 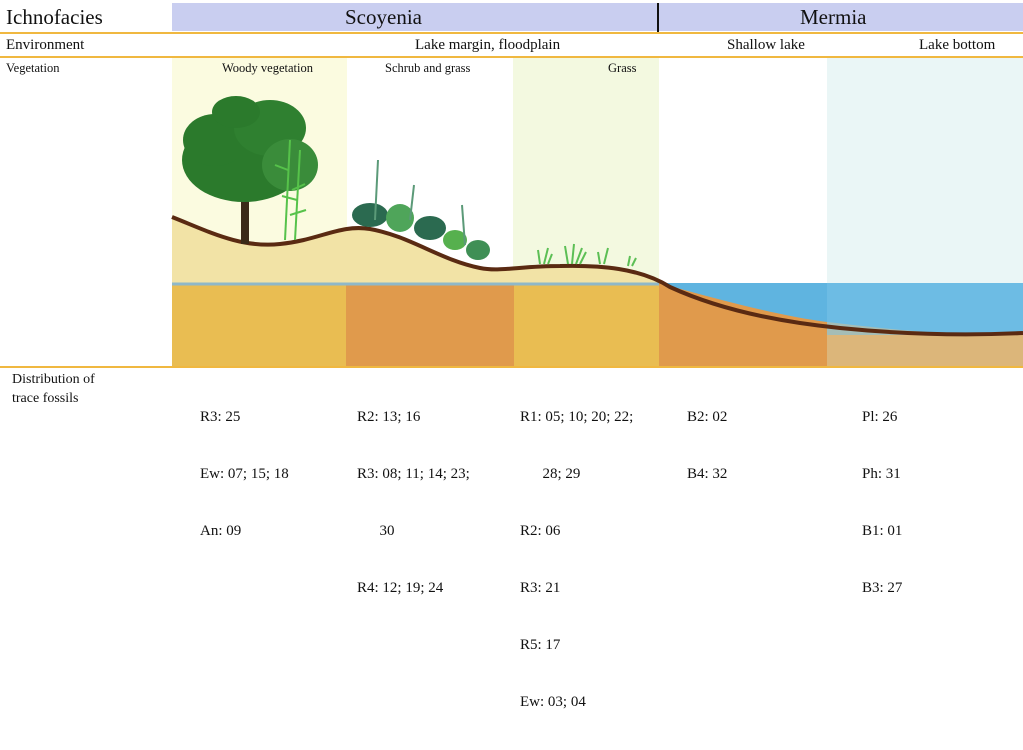 What do you see at coordinates (833, 17) in the screenshot?
I see `mermia-title: Mermia` at bounding box center [833, 17].